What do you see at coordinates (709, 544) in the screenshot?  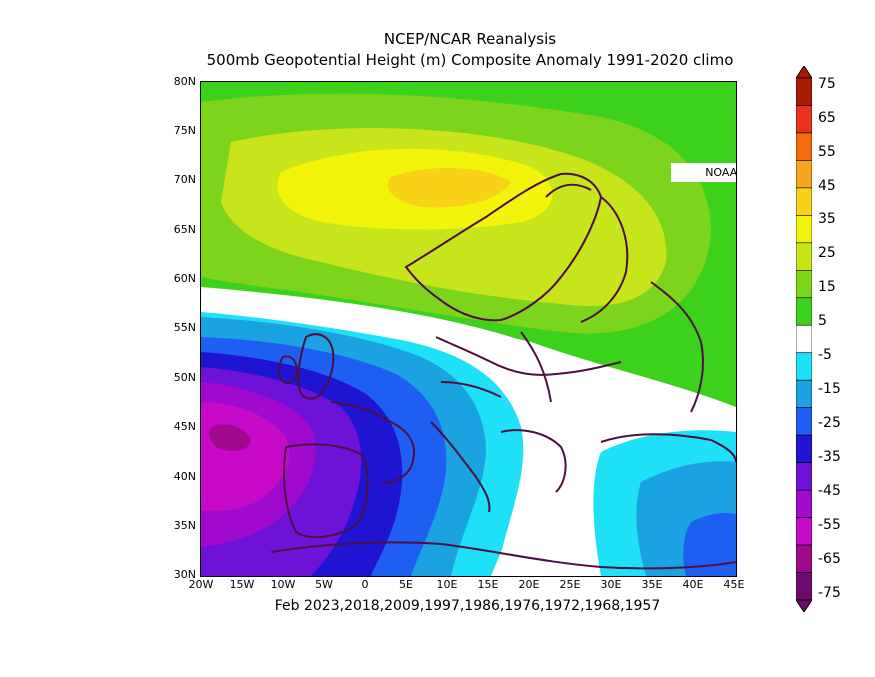 I see `contour-neg25-east` at bounding box center [709, 544].